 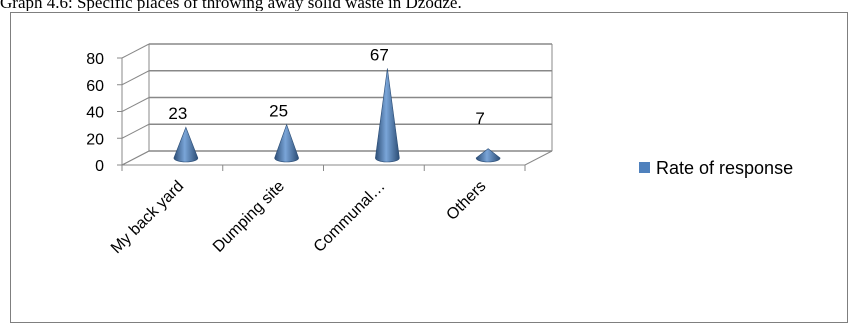 I want to click on y-tick-label: 20, so click(x=95, y=139).